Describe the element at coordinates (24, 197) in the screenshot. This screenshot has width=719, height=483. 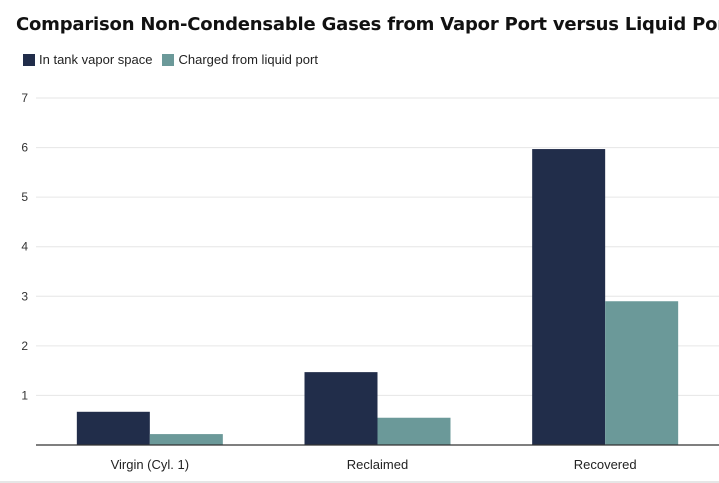
I see `y-tick-label: 5` at that location.